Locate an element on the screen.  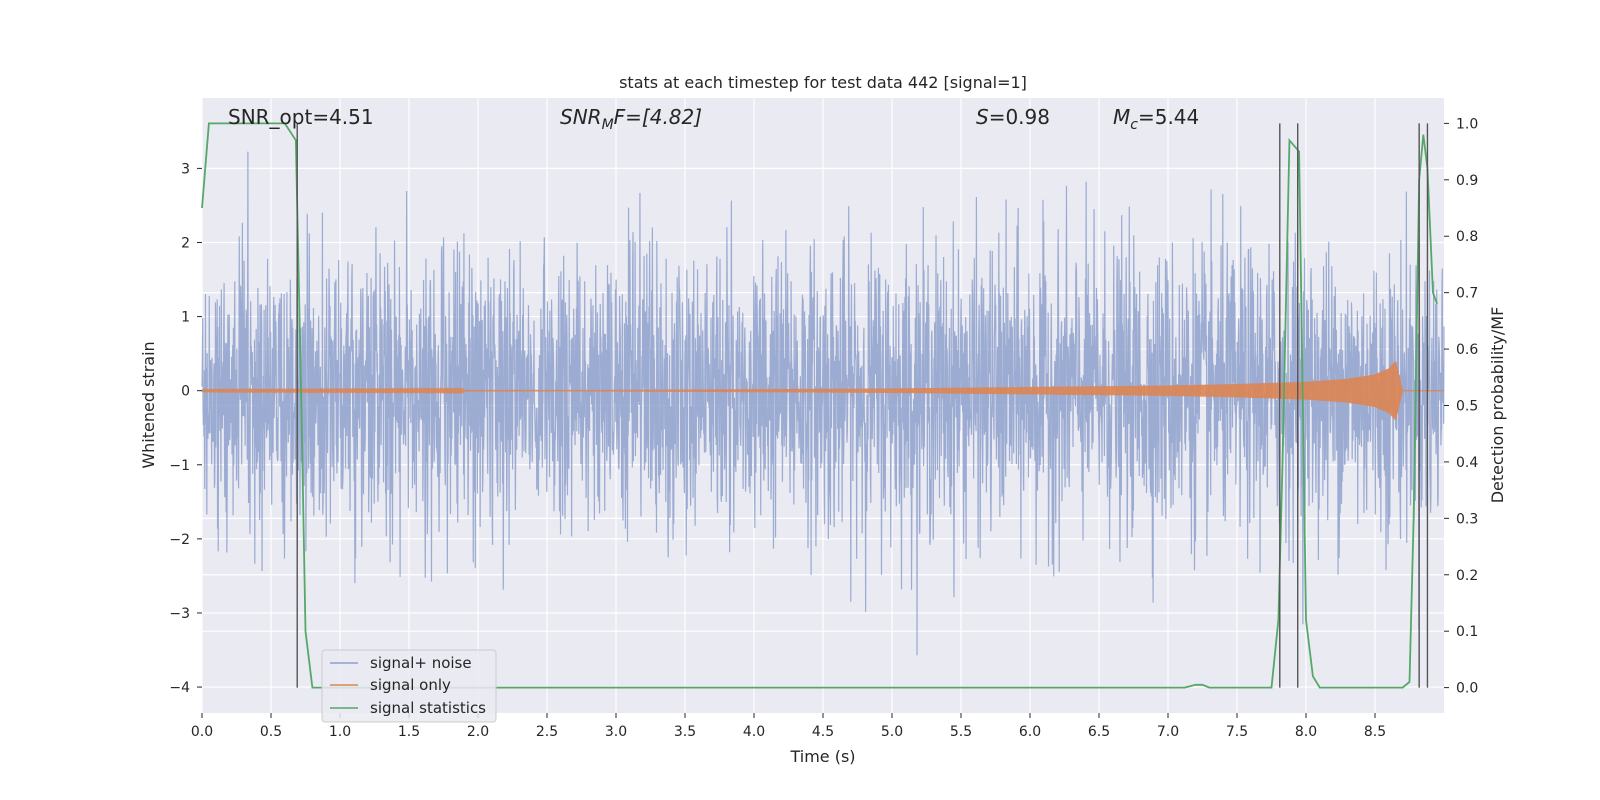
x-tick-label: 2.5 is located at coordinates (547, 732).